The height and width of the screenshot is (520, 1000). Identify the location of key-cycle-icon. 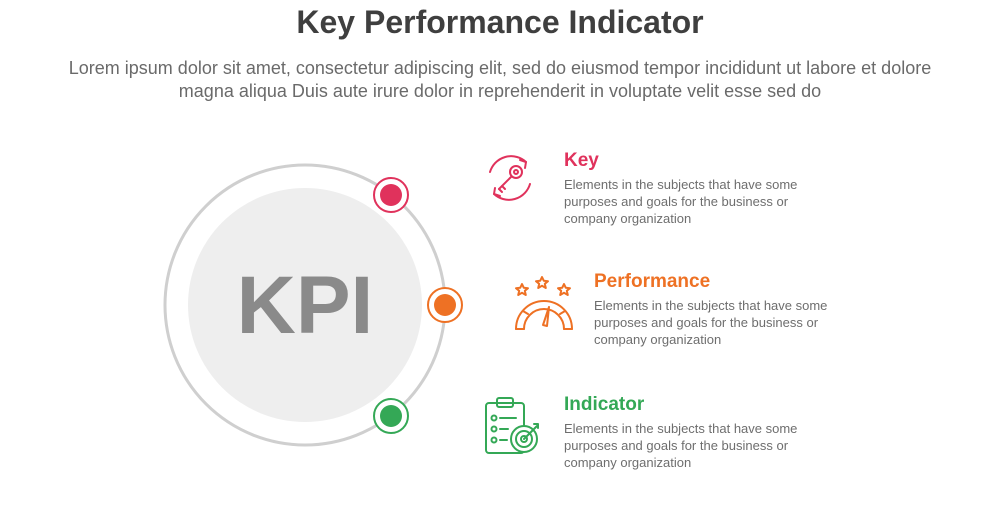
(514, 182).